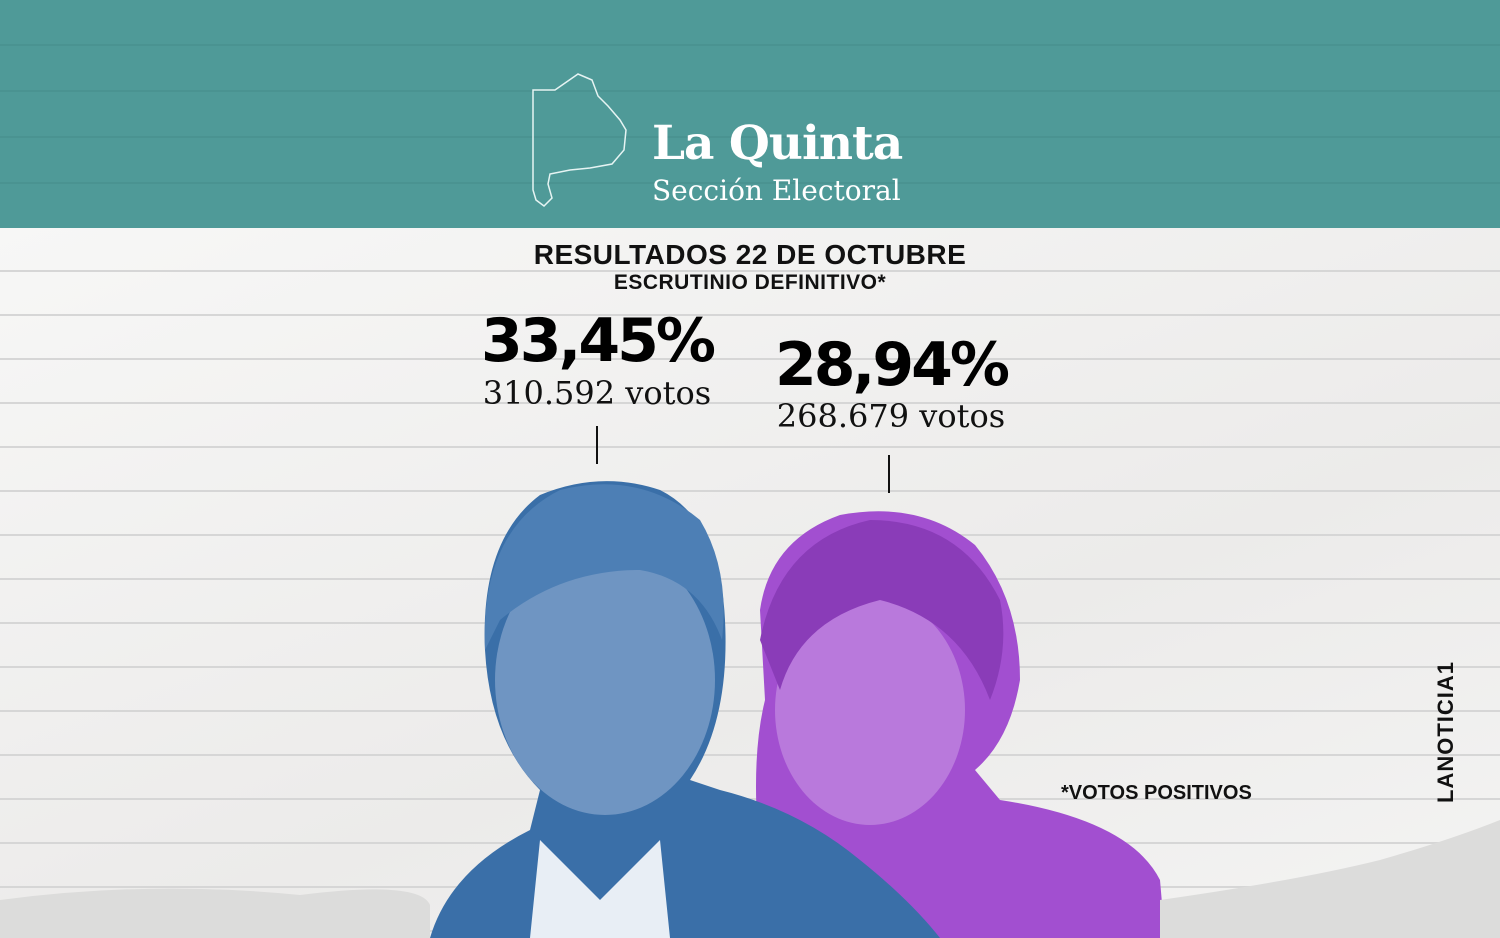 The image size is (1500, 938). What do you see at coordinates (1445, 732) in the screenshot?
I see `brand-logo: LANOTICIA1` at bounding box center [1445, 732].